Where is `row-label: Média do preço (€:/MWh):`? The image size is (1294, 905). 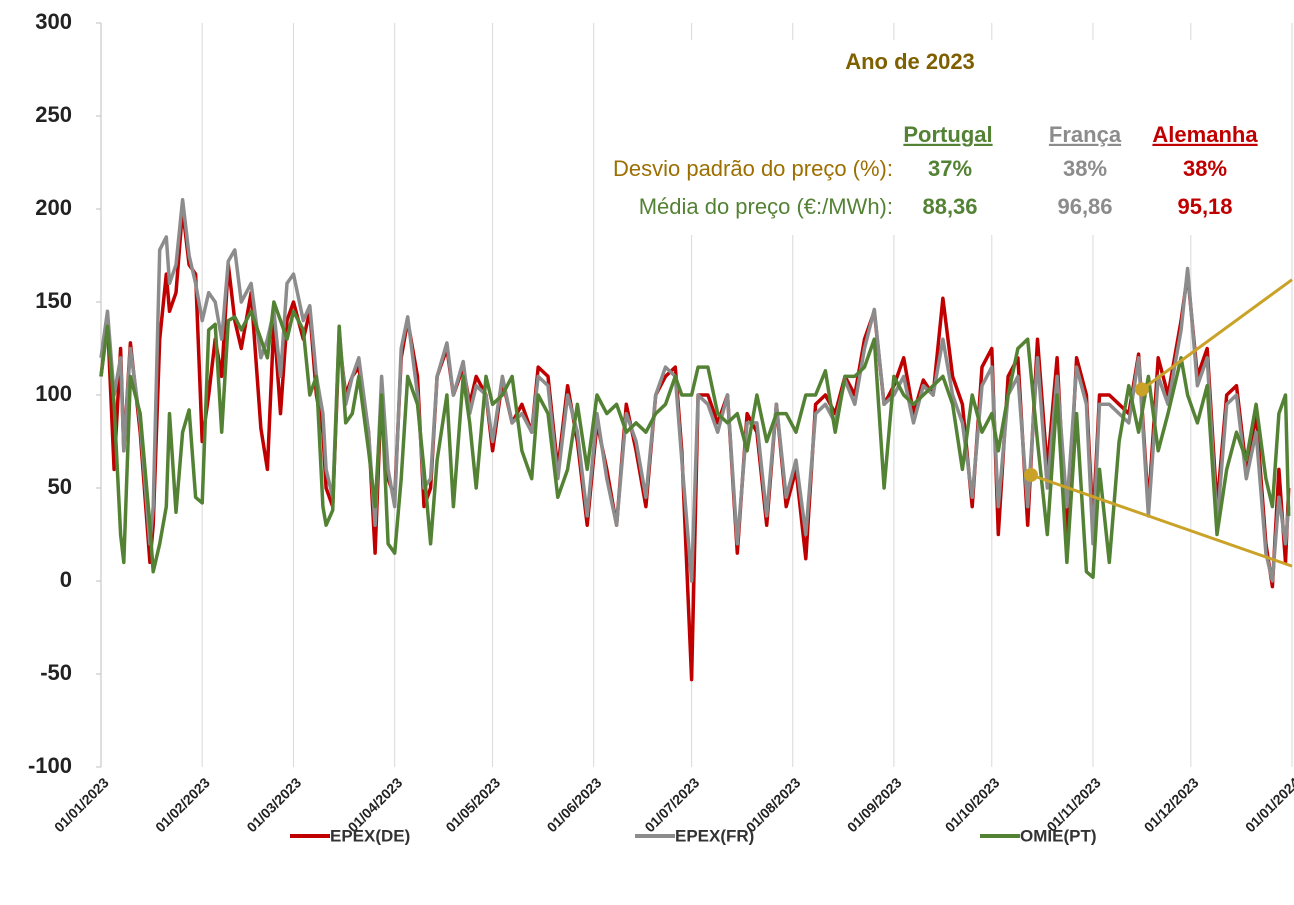
row-label: Média do preço (€:/MWh): is located at coordinates (766, 206).